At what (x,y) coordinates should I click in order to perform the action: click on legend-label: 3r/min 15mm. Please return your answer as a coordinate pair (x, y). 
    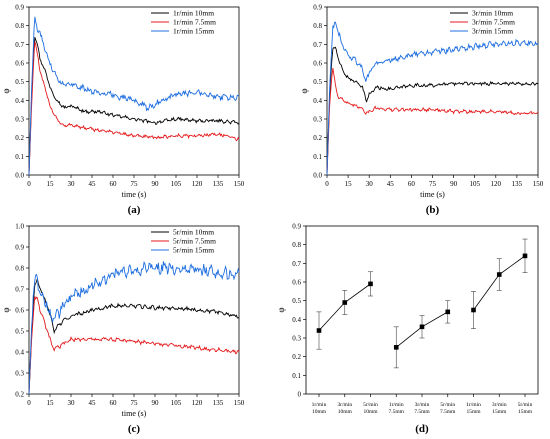
    Looking at the image, I should click on (492, 31).